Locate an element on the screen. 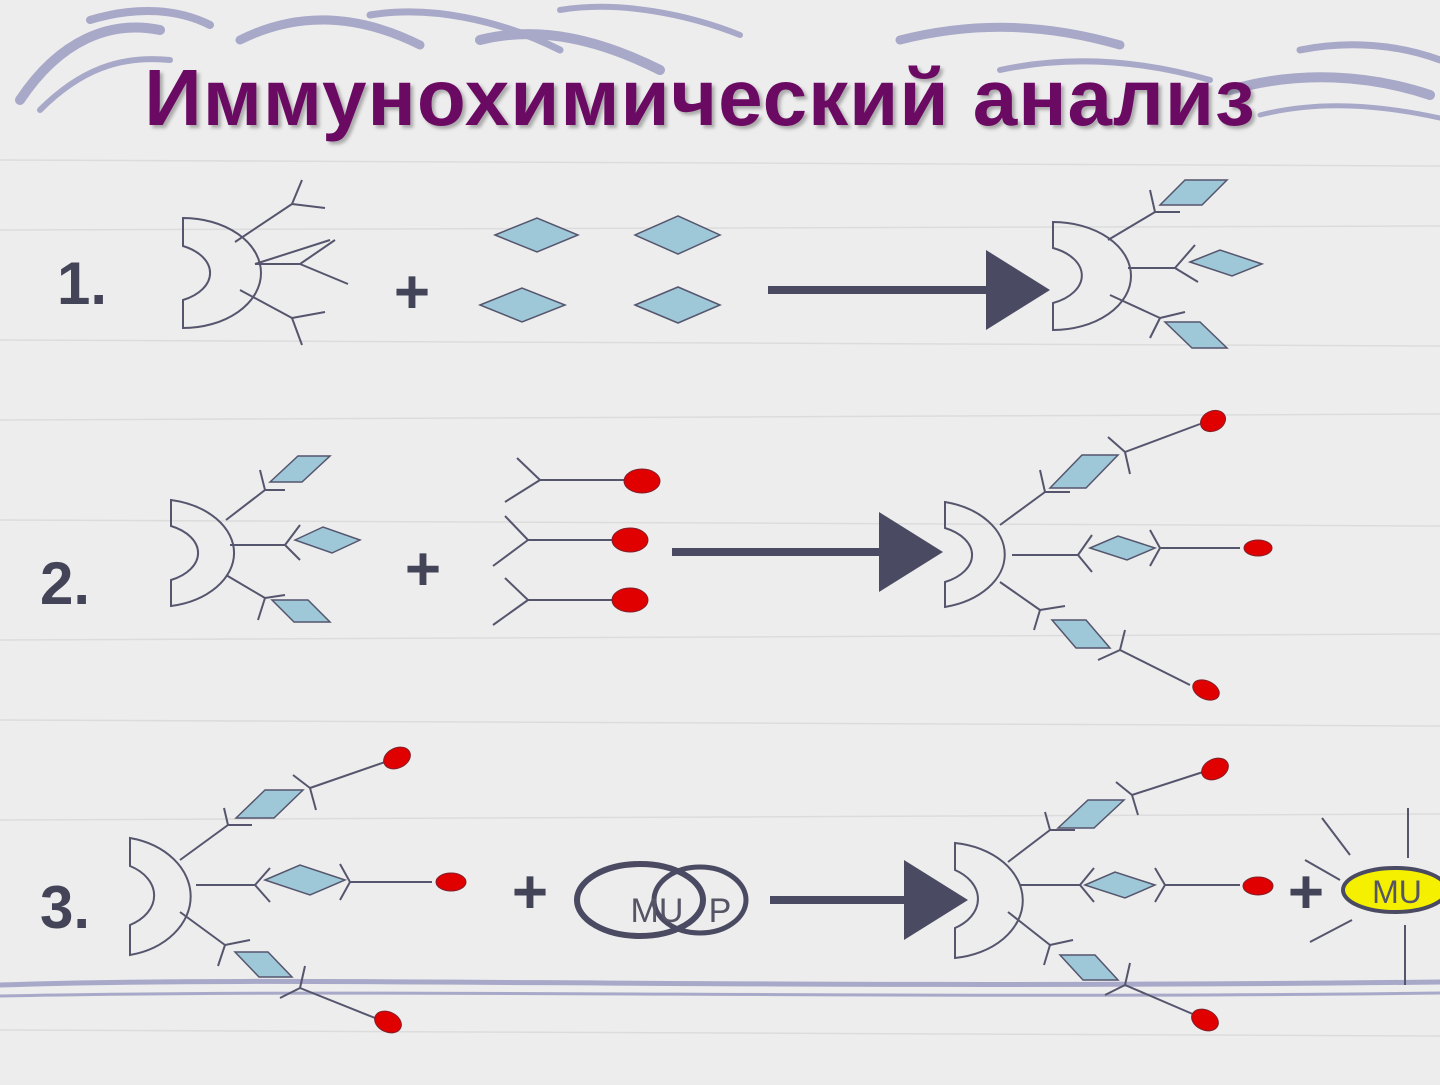 The height and width of the screenshot is (1085, 1440). row-1: + 1. is located at coordinates (661, 264).